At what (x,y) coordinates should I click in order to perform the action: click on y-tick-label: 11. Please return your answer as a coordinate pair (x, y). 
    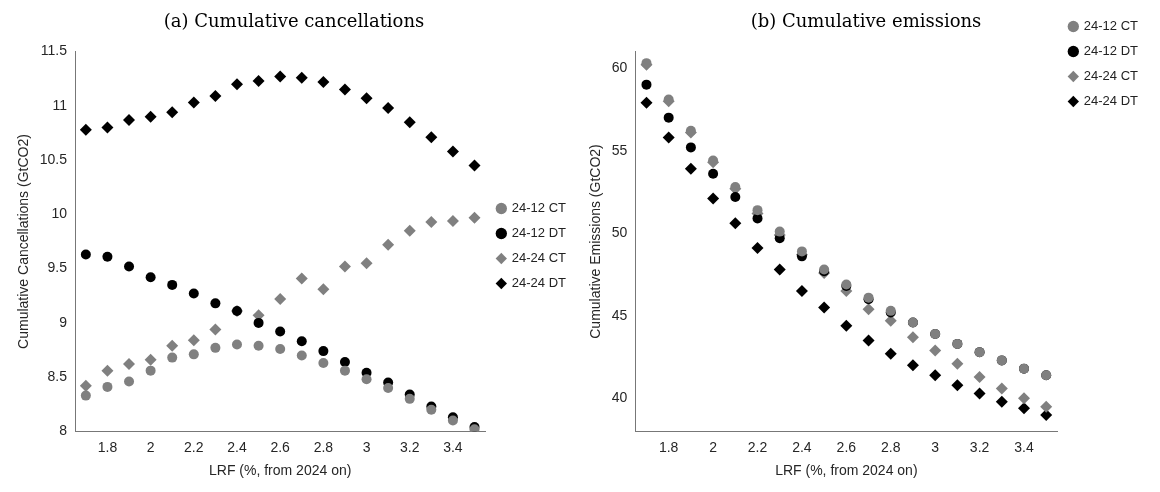
    Looking at the image, I should click on (60, 104).